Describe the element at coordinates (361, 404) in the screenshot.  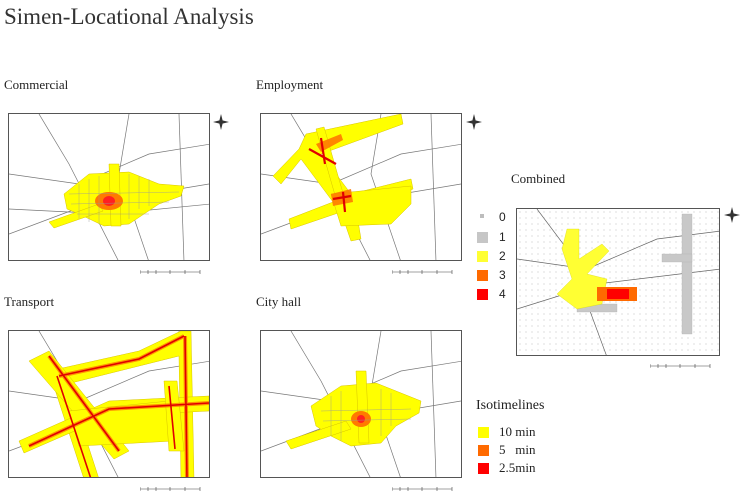
I see `map-cityhall` at that location.